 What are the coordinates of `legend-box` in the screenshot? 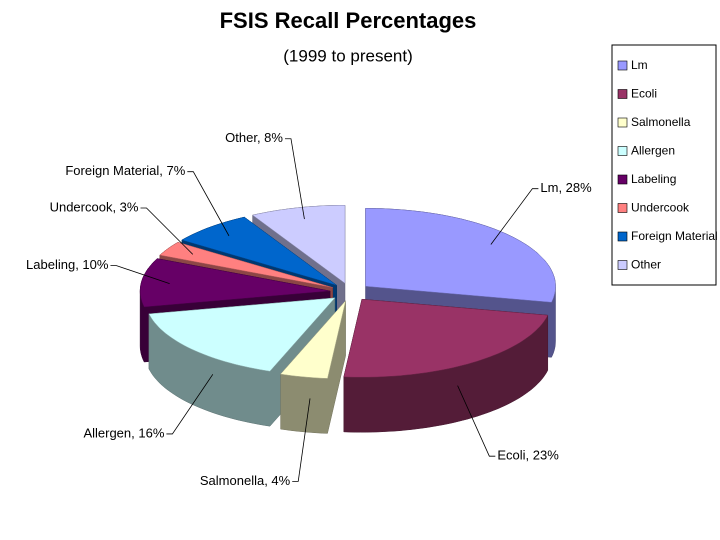 It's located at (664, 165).